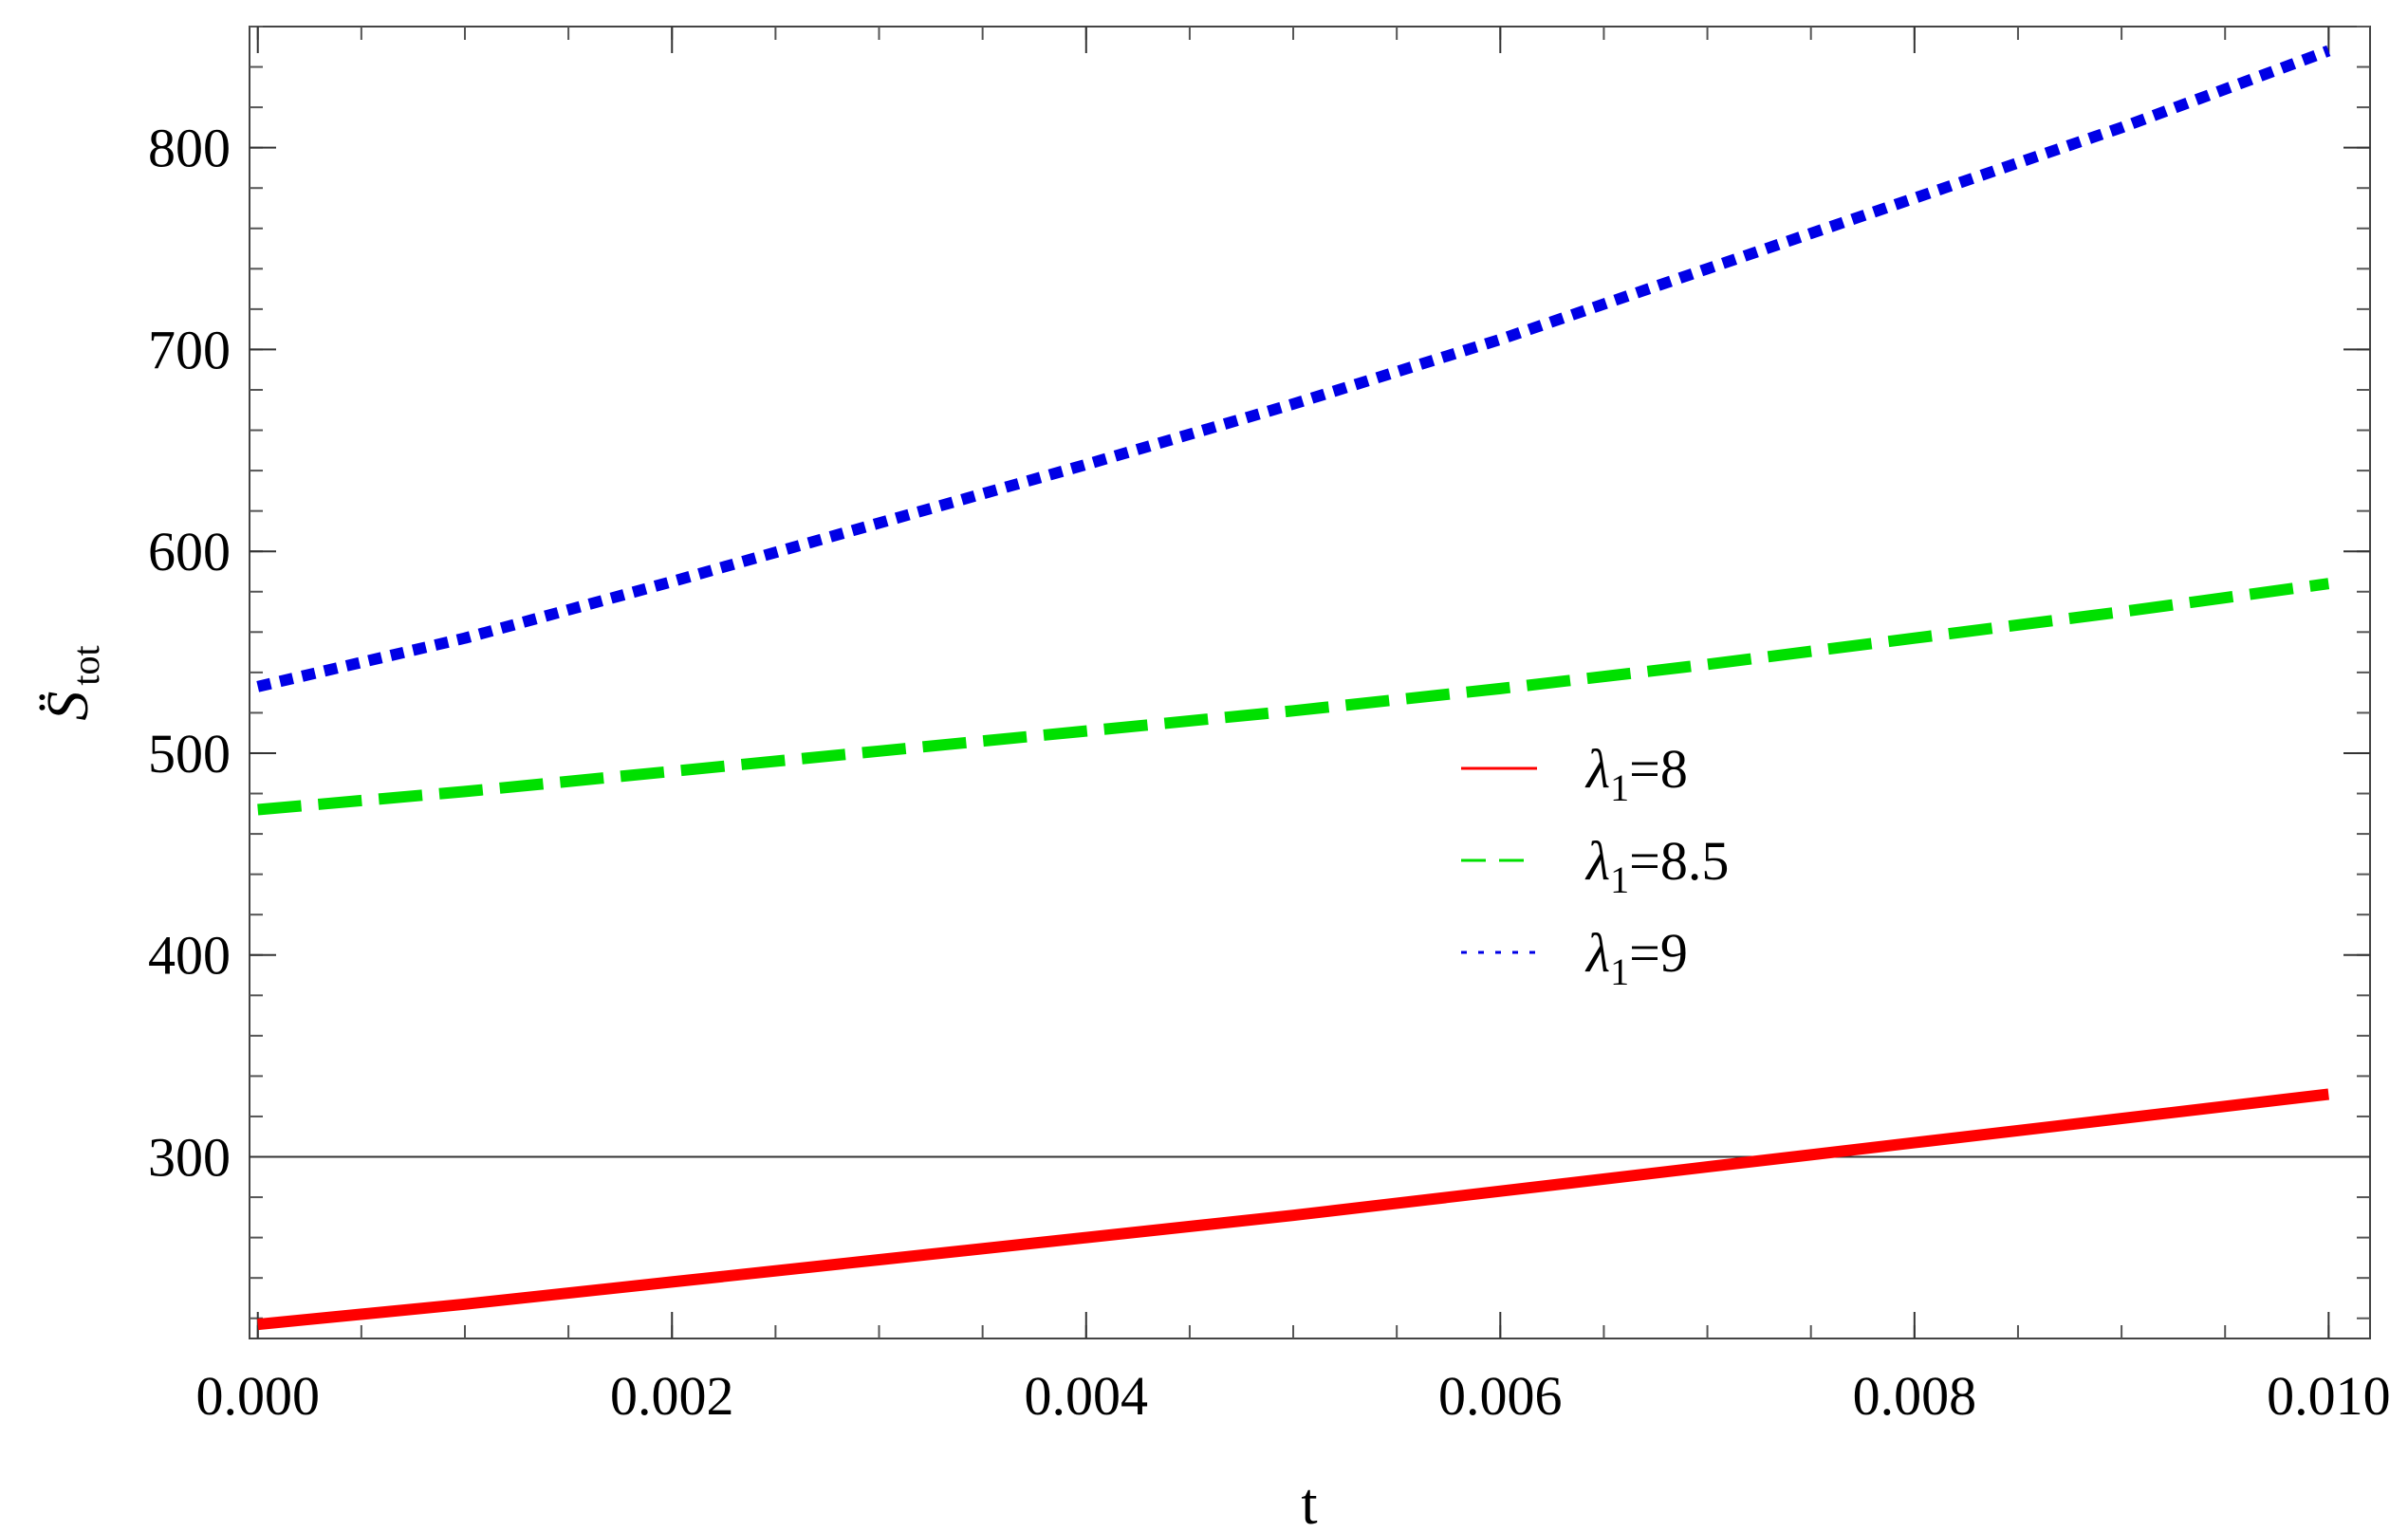 The height and width of the screenshot is (1532, 2408). I want to click on x-axis-label: t, so click(1309, 1502).